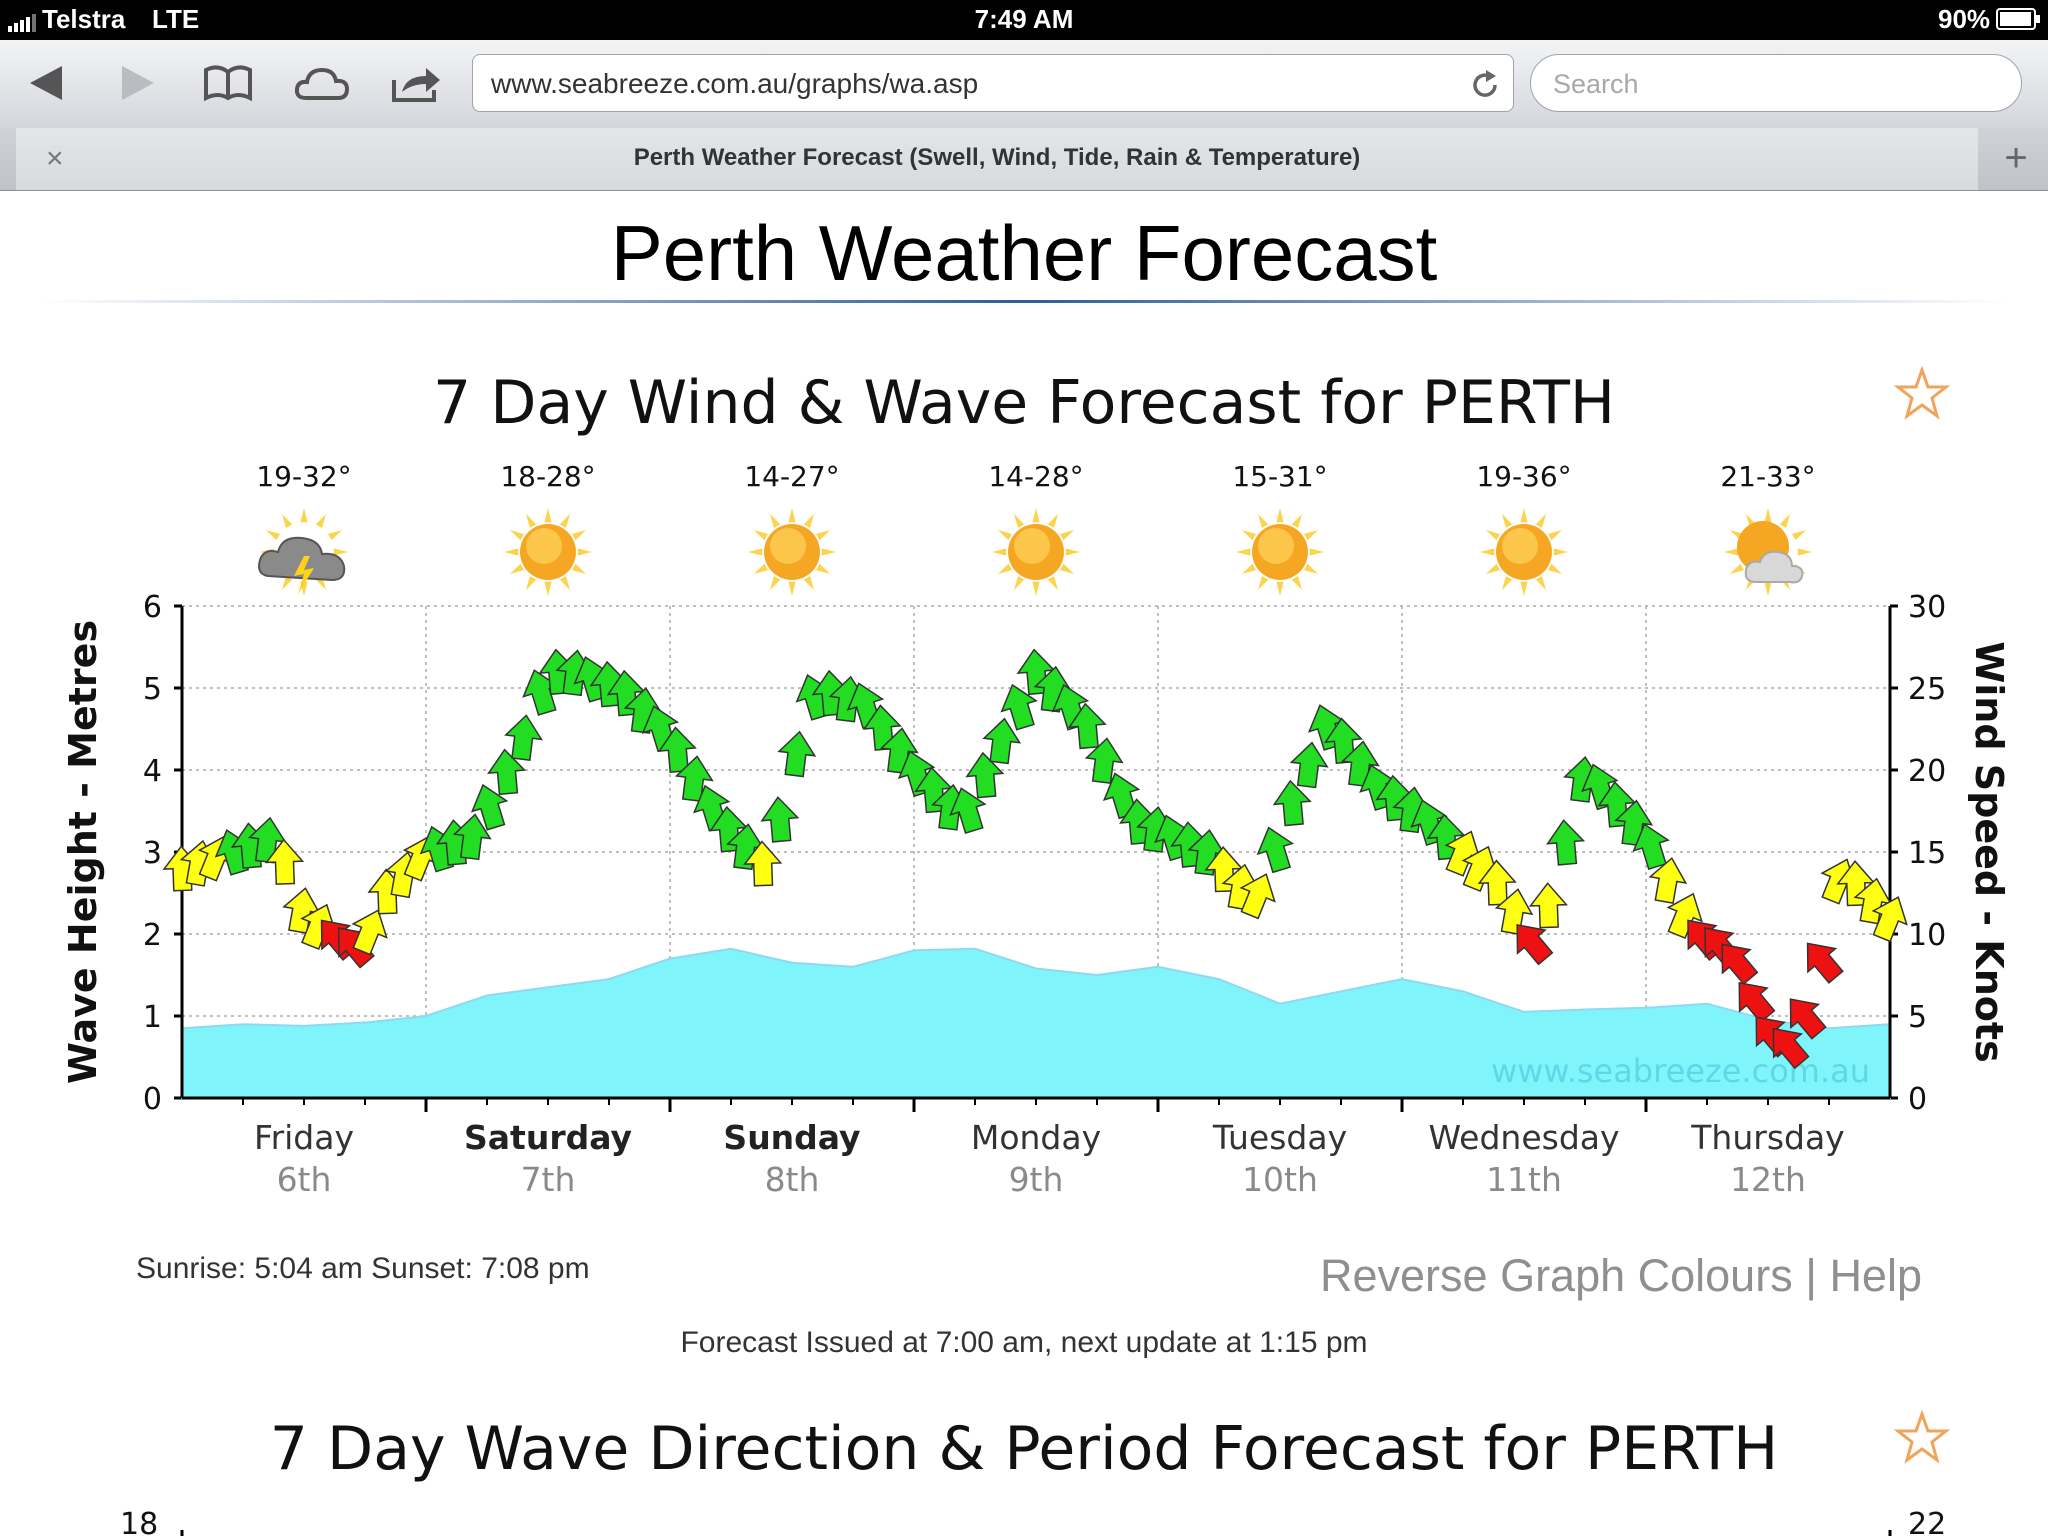 The height and width of the screenshot is (1536, 2048). Describe the element at coordinates (303, 1137) in the screenshot. I see `day-name: Friday` at that location.